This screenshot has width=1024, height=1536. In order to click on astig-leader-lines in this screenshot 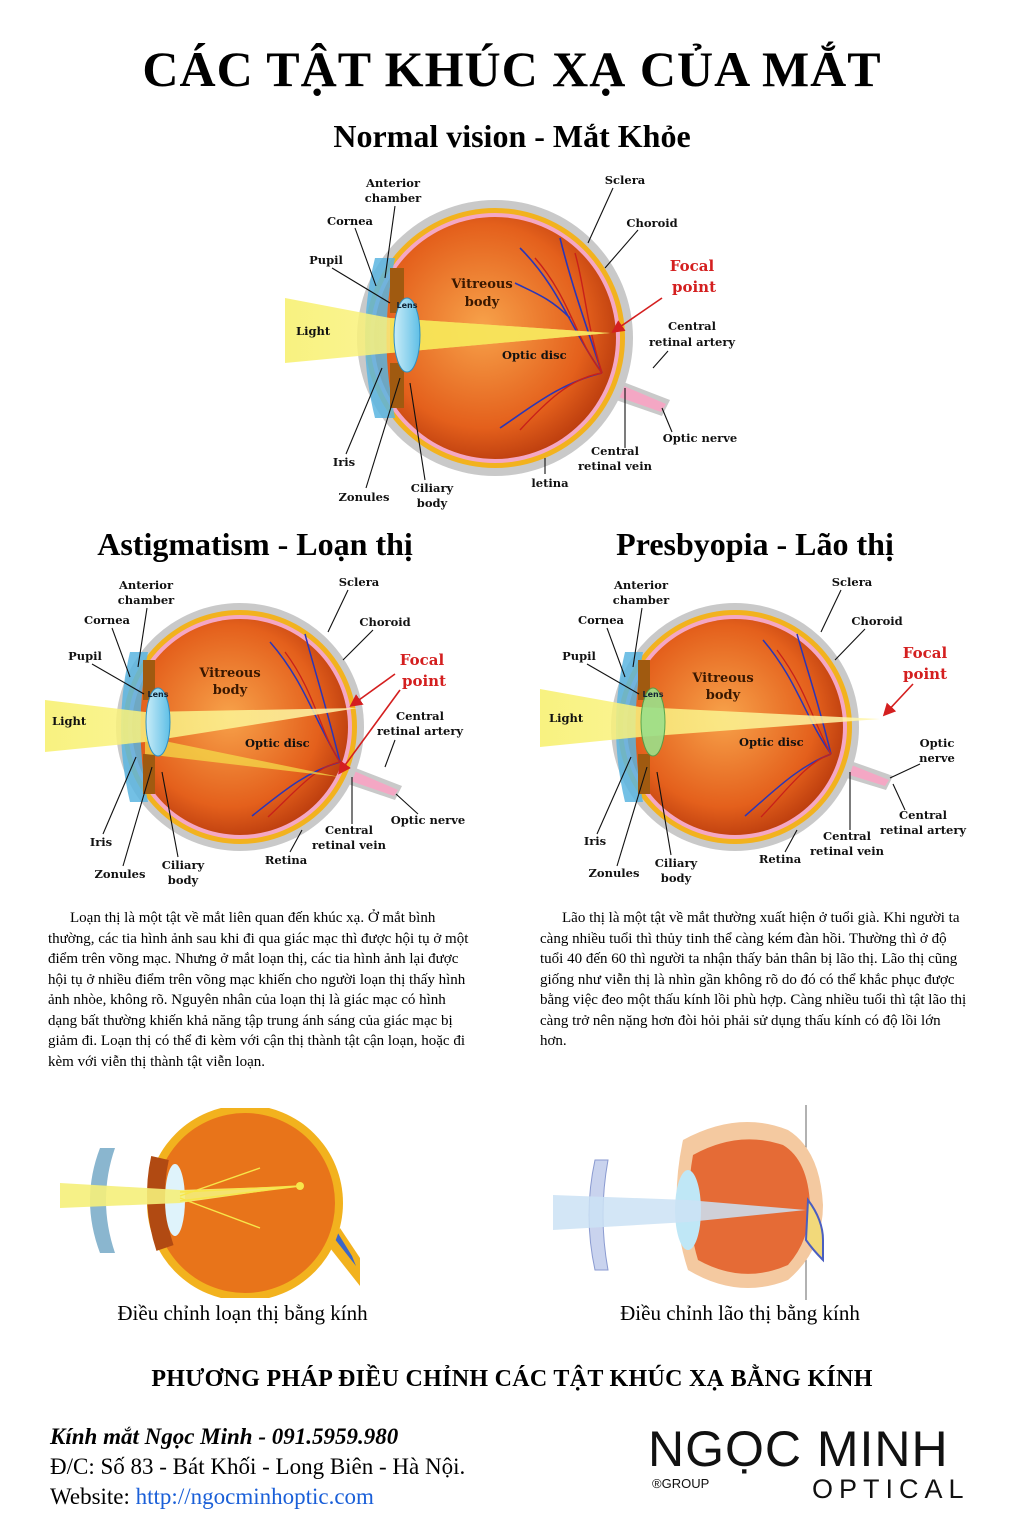, I will do `click(255, 728)`.